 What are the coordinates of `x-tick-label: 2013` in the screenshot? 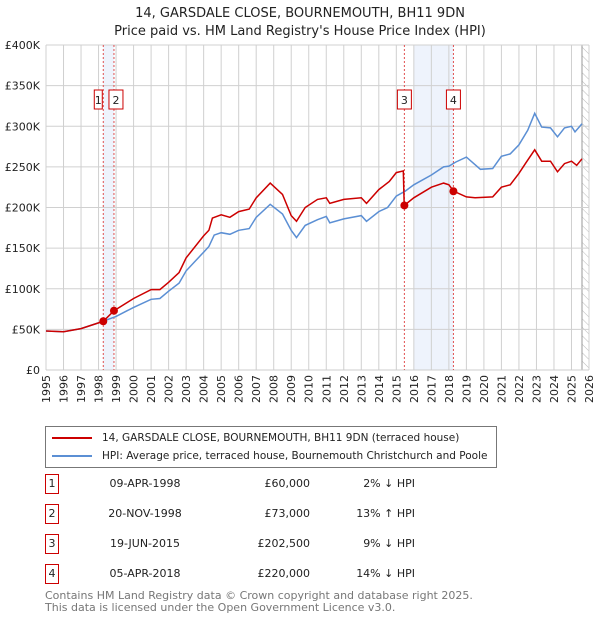 It's located at (361, 389).